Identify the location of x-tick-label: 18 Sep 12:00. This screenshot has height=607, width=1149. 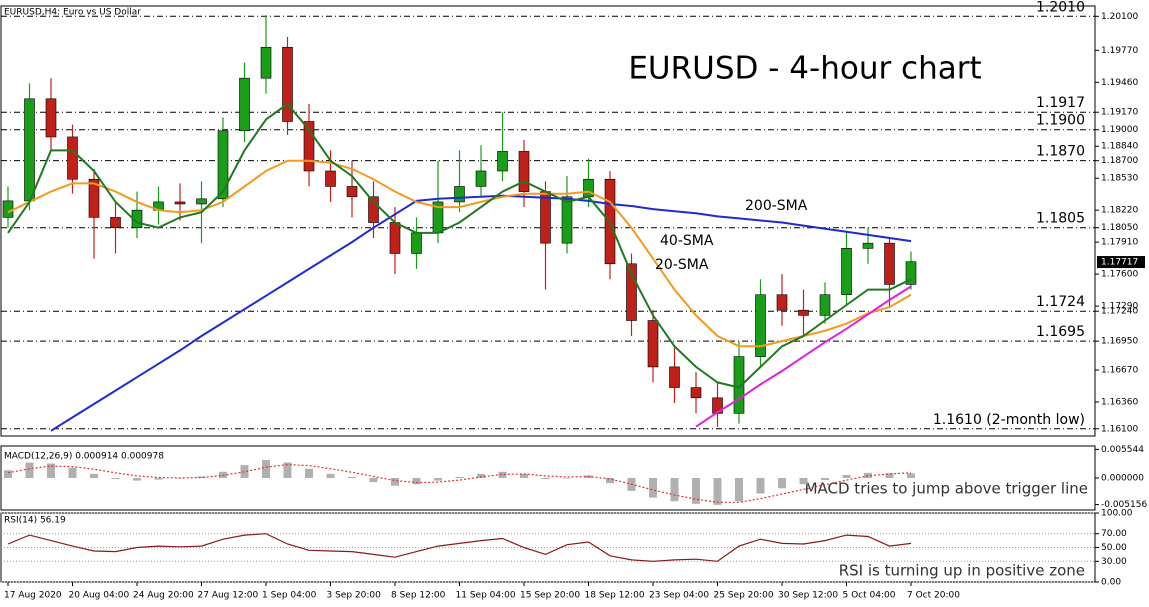
(615, 596).